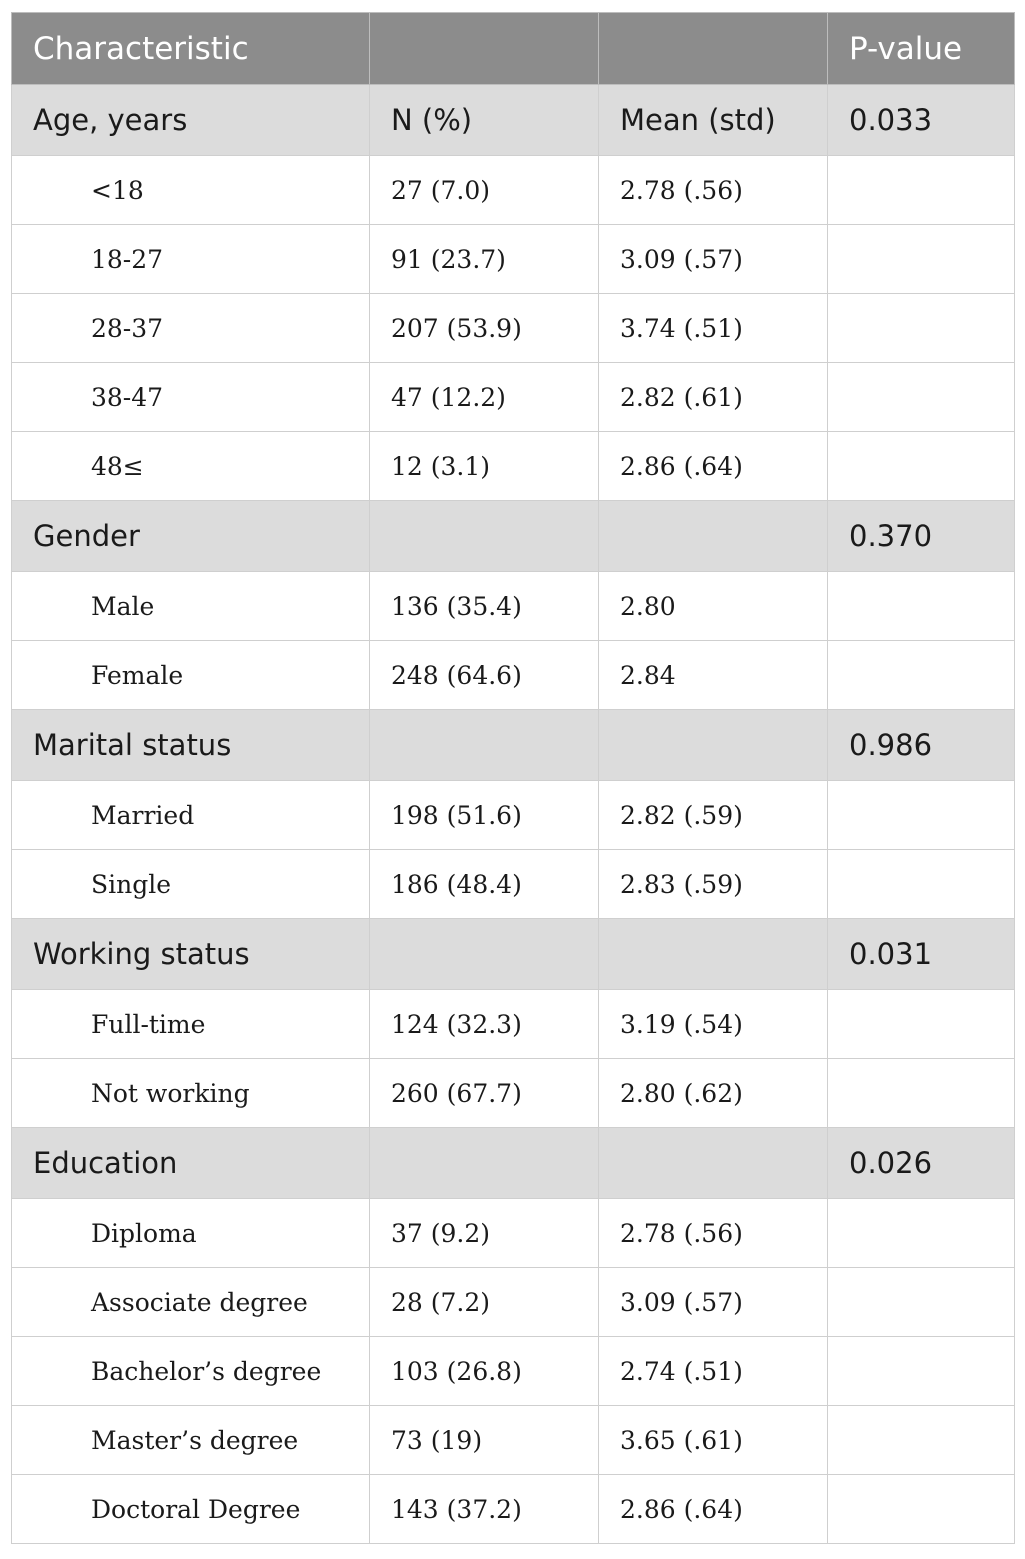  I want to click on table-row: 48≤ 12 (3.1) 2.86 (.64), so click(513, 466).